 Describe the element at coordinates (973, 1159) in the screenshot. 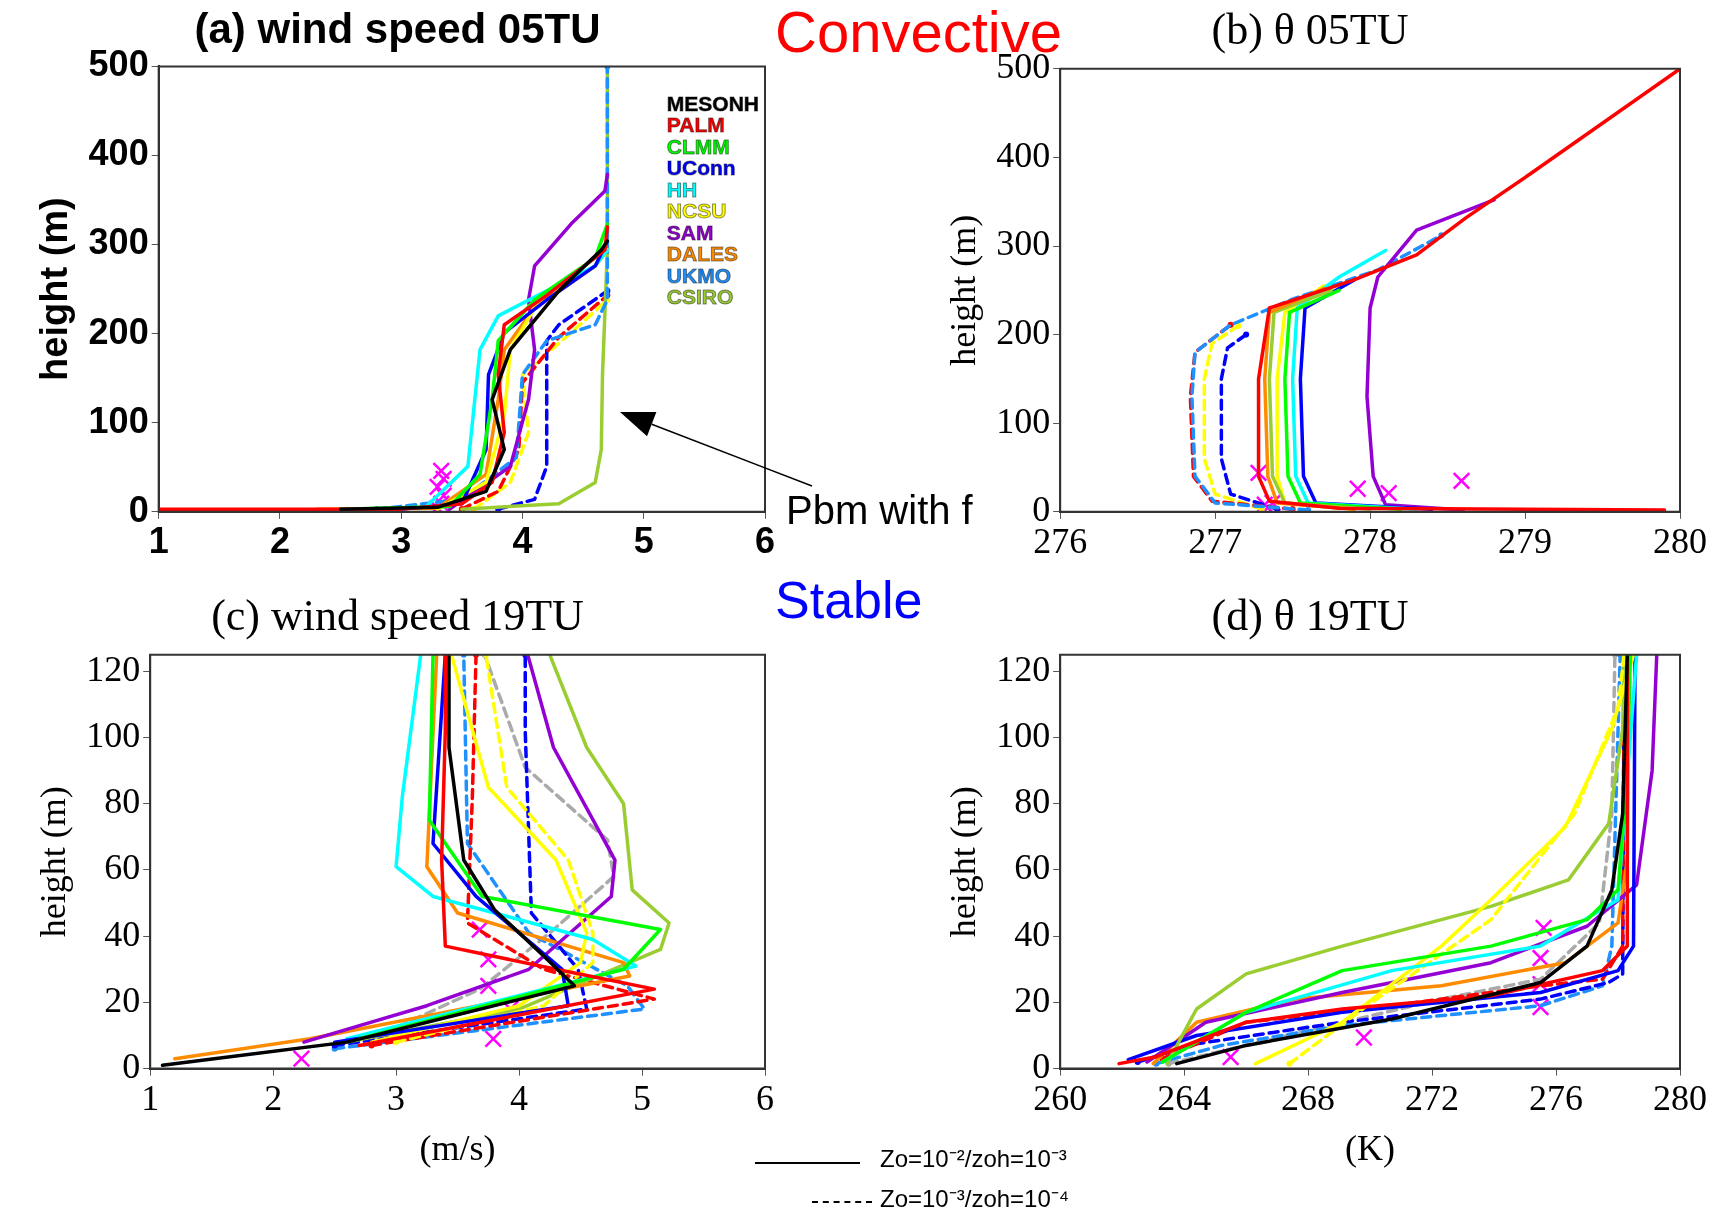

I see `text: Zo=10⁻²/zoh=10⁻³` at that location.